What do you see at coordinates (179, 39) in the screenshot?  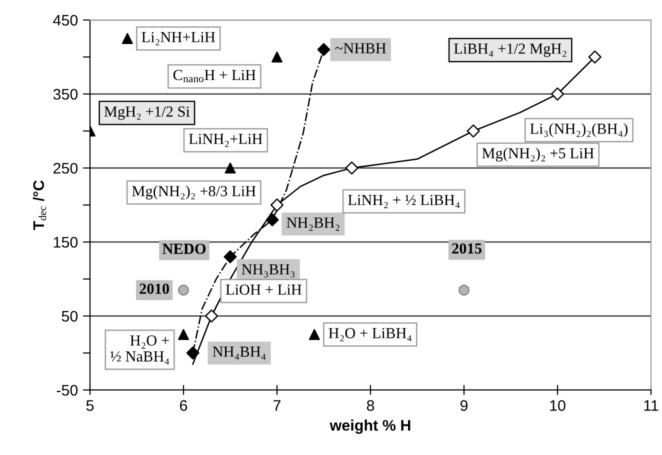 I see `annotation: Li₂NH+LiH` at bounding box center [179, 39].